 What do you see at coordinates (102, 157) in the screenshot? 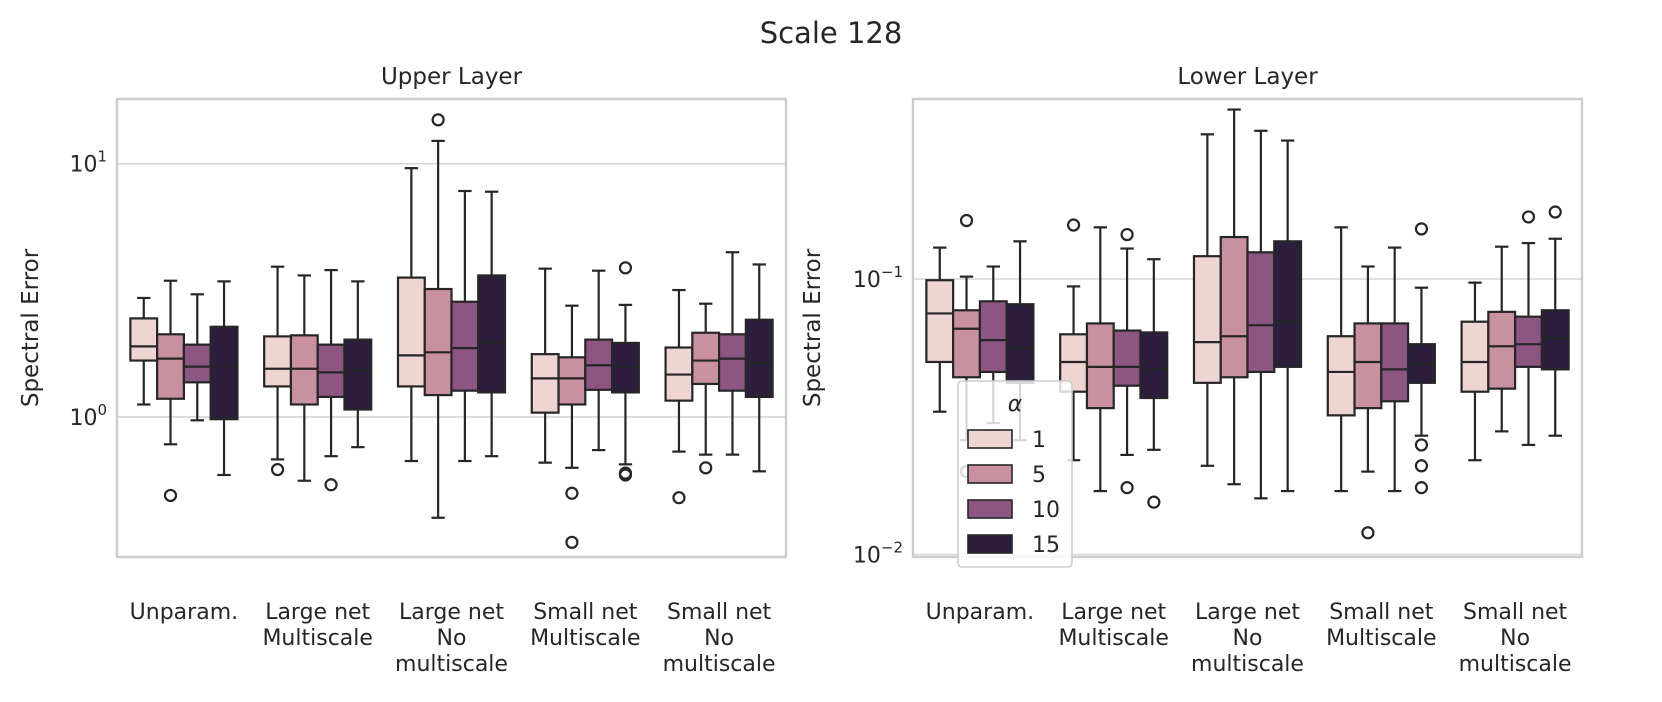
I see `y-tick-exponent: 1` at bounding box center [102, 157].